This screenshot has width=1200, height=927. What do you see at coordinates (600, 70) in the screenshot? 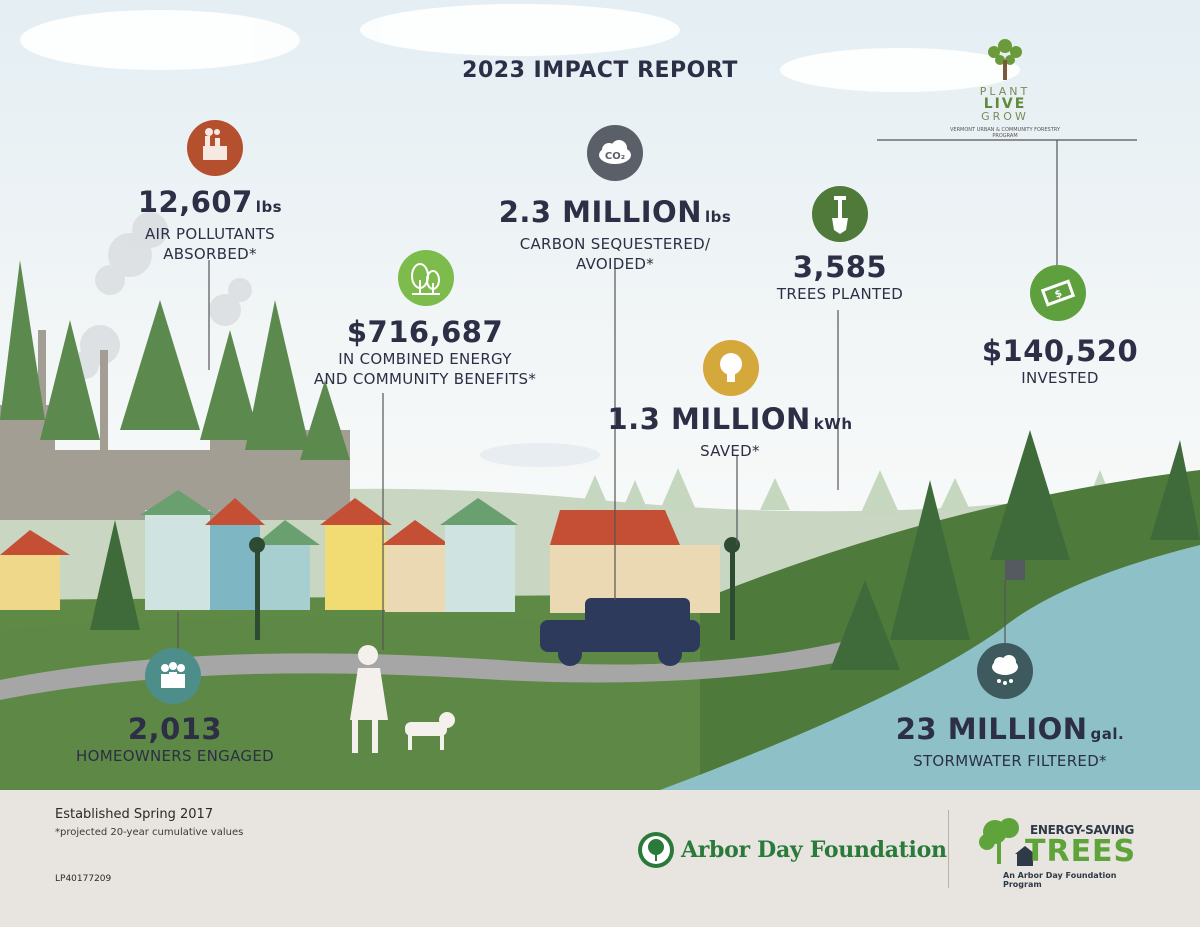
I see `report-title: 2023 IMPACT REPORT` at bounding box center [600, 70].